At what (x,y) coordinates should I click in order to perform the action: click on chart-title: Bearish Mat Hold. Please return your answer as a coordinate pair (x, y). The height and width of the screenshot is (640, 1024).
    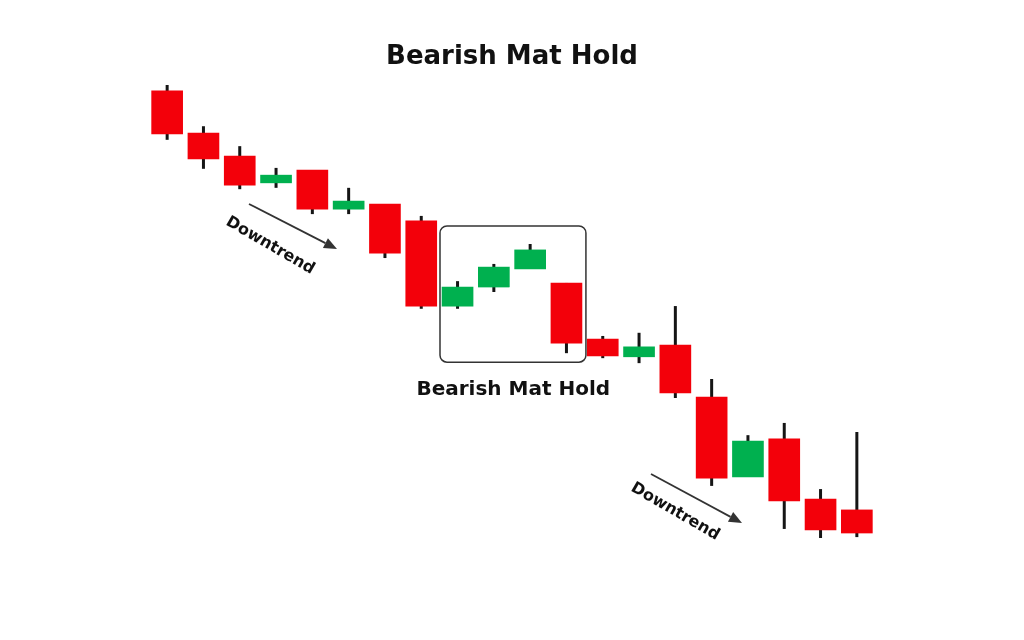
    Looking at the image, I should click on (512, 55).